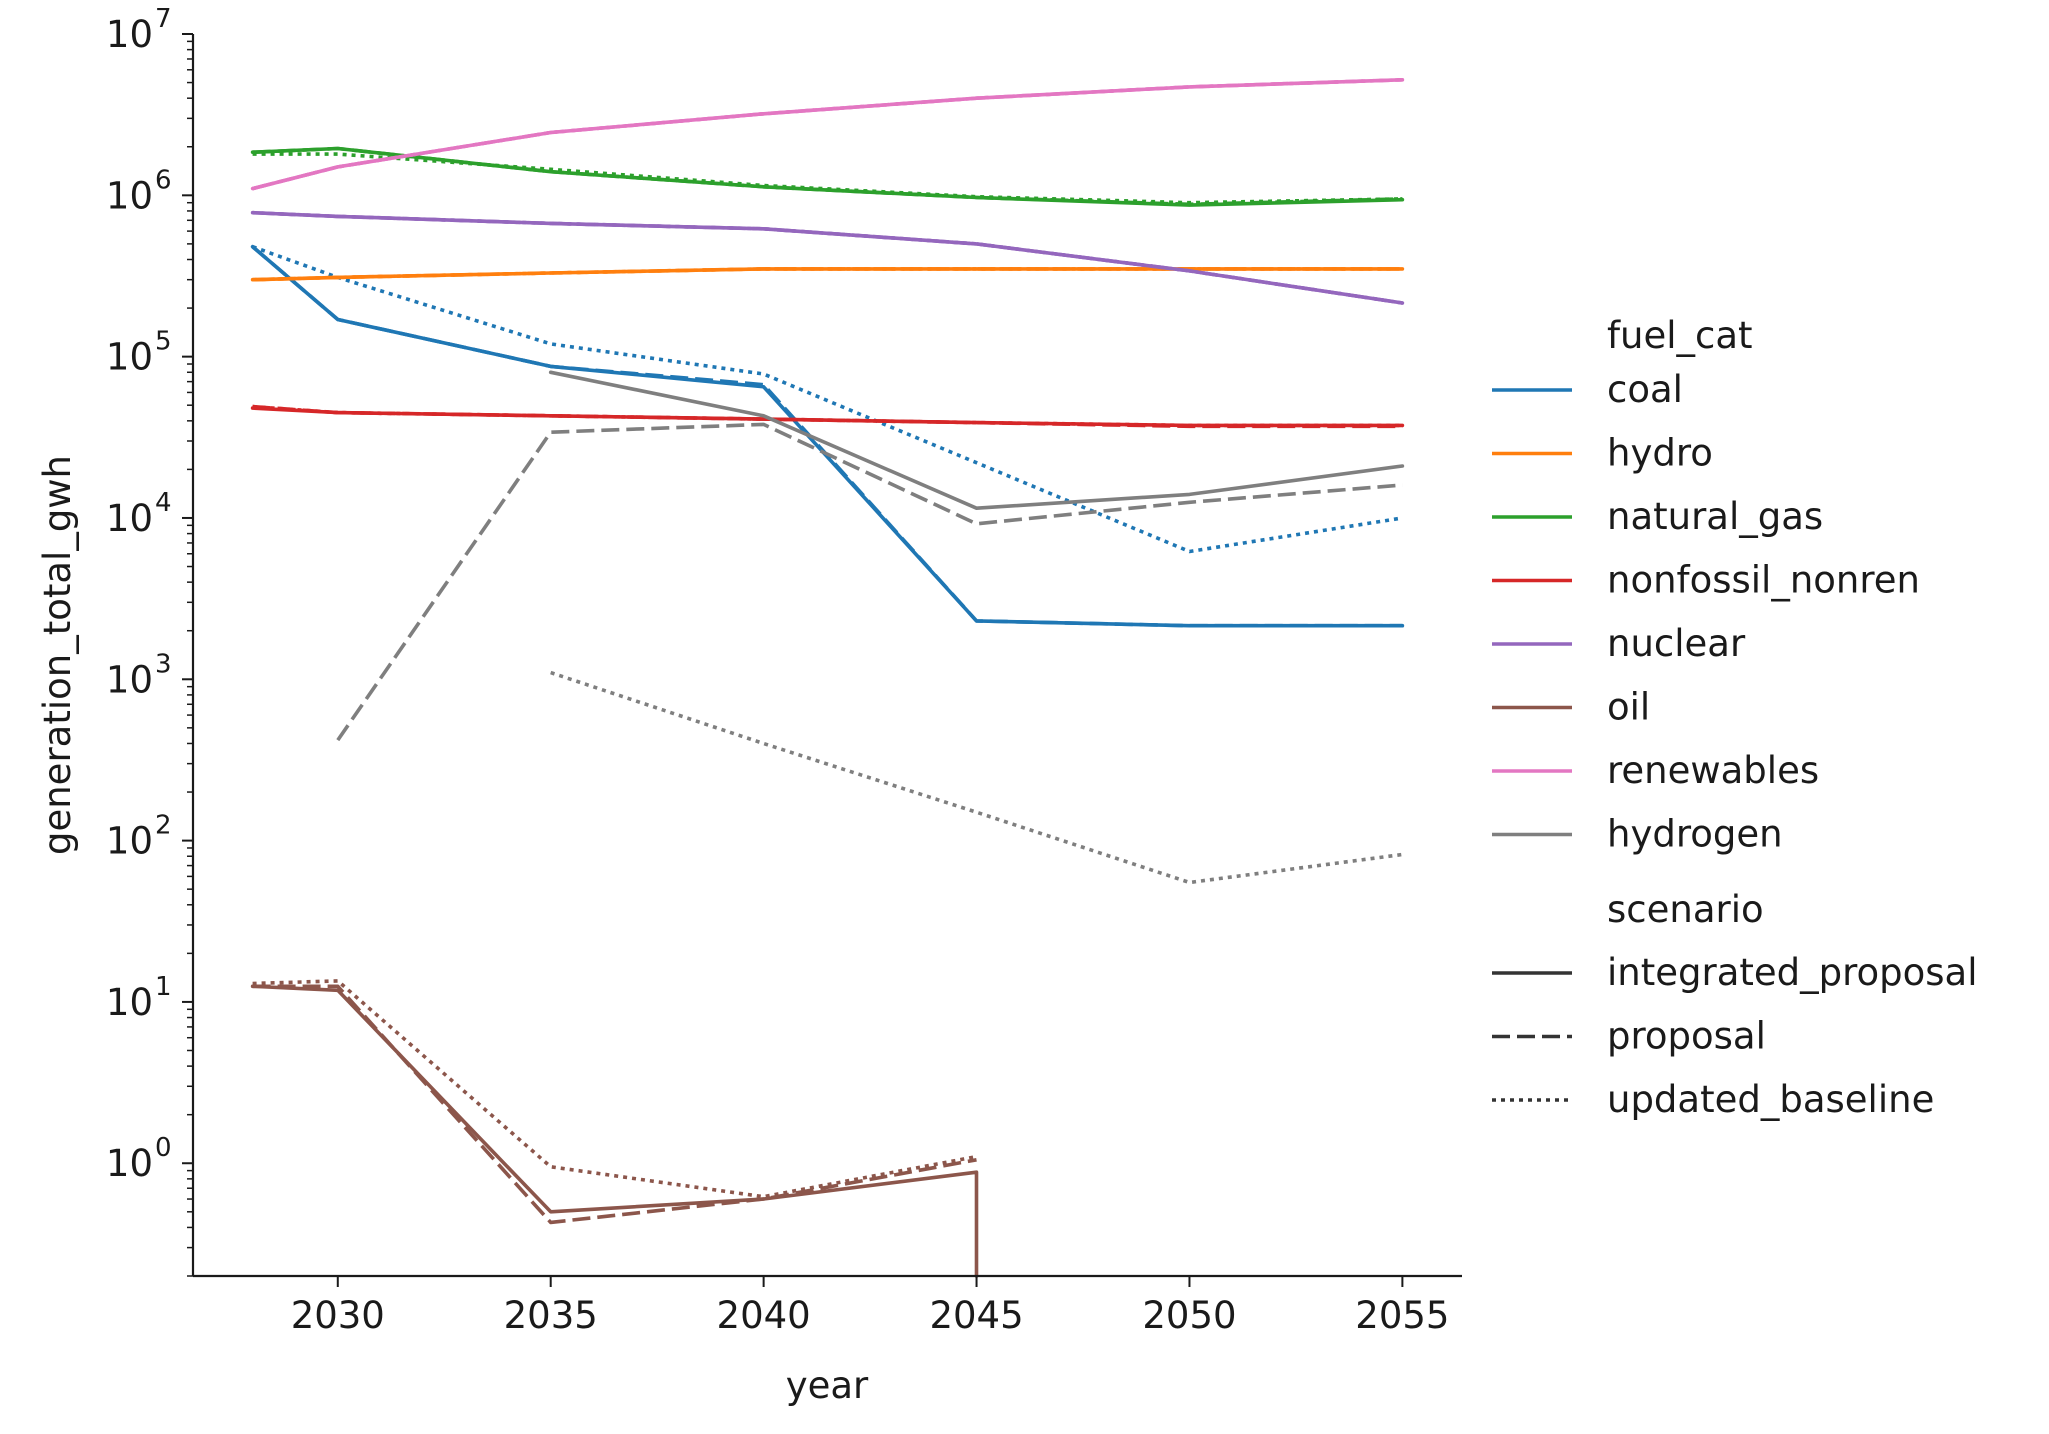 This screenshot has height=1434, width=2049. Describe the element at coordinates (163, 1148) in the screenshot. I see `y-tick-exponent: 0` at that location.